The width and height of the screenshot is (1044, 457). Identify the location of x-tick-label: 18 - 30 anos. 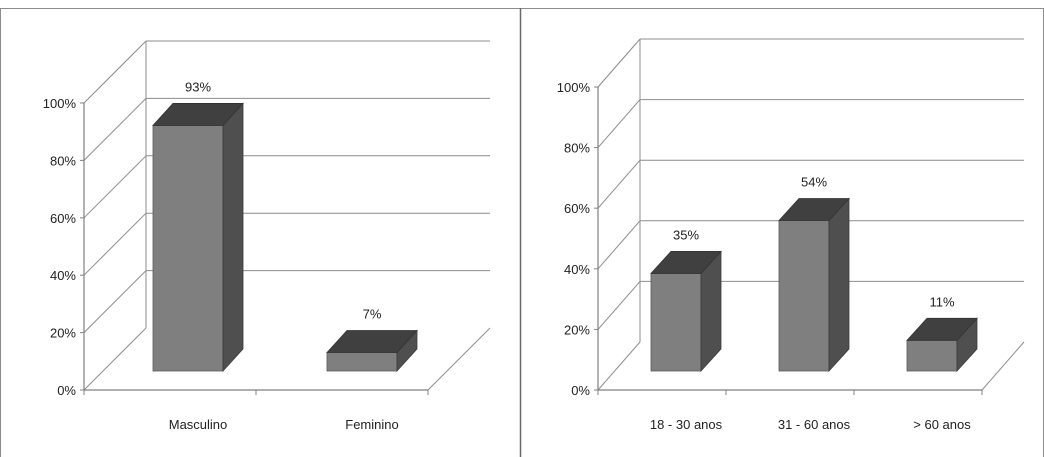
(686, 424).